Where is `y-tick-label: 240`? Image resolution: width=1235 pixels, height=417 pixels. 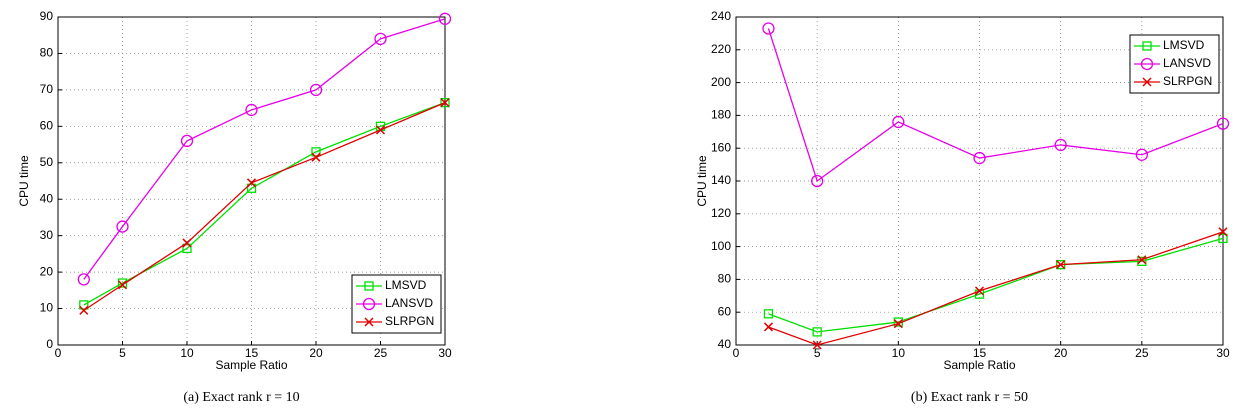
y-tick-label: 240 is located at coordinates (721, 16).